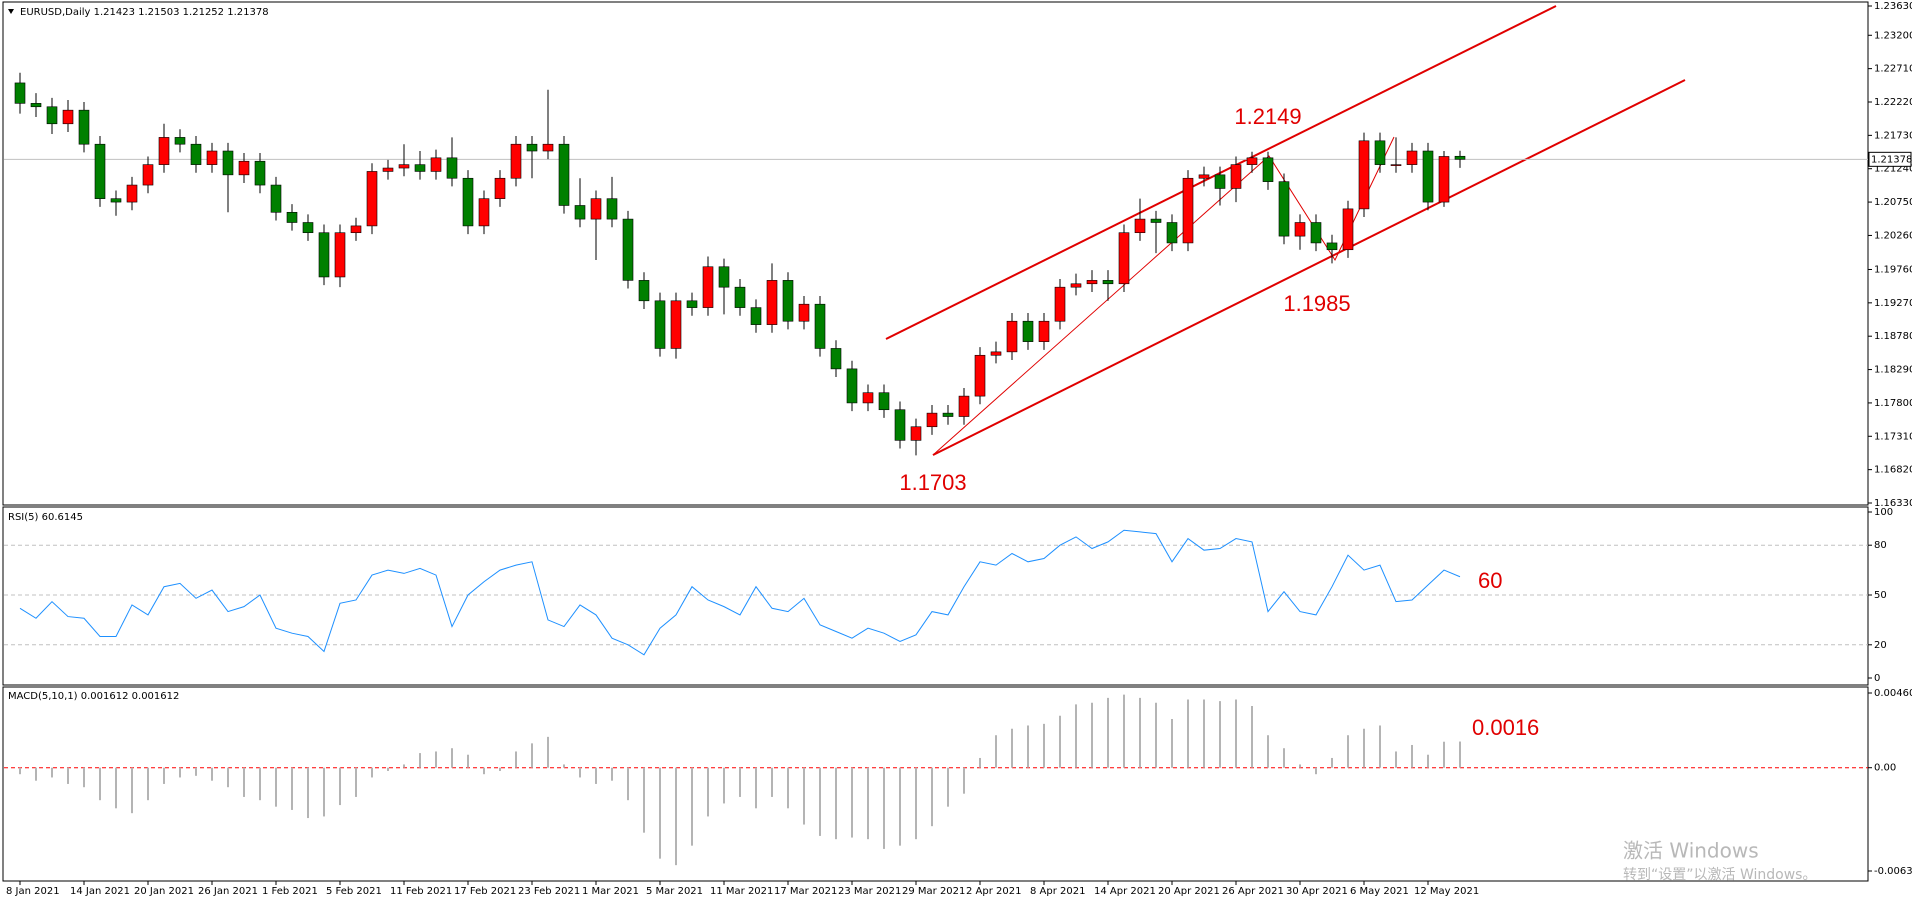 Image resolution: width=1912 pixels, height=900 pixels. Describe the element at coordinates (1893, 269) in the screenshot. I see `y-tick-label: 1.19760` at that location.